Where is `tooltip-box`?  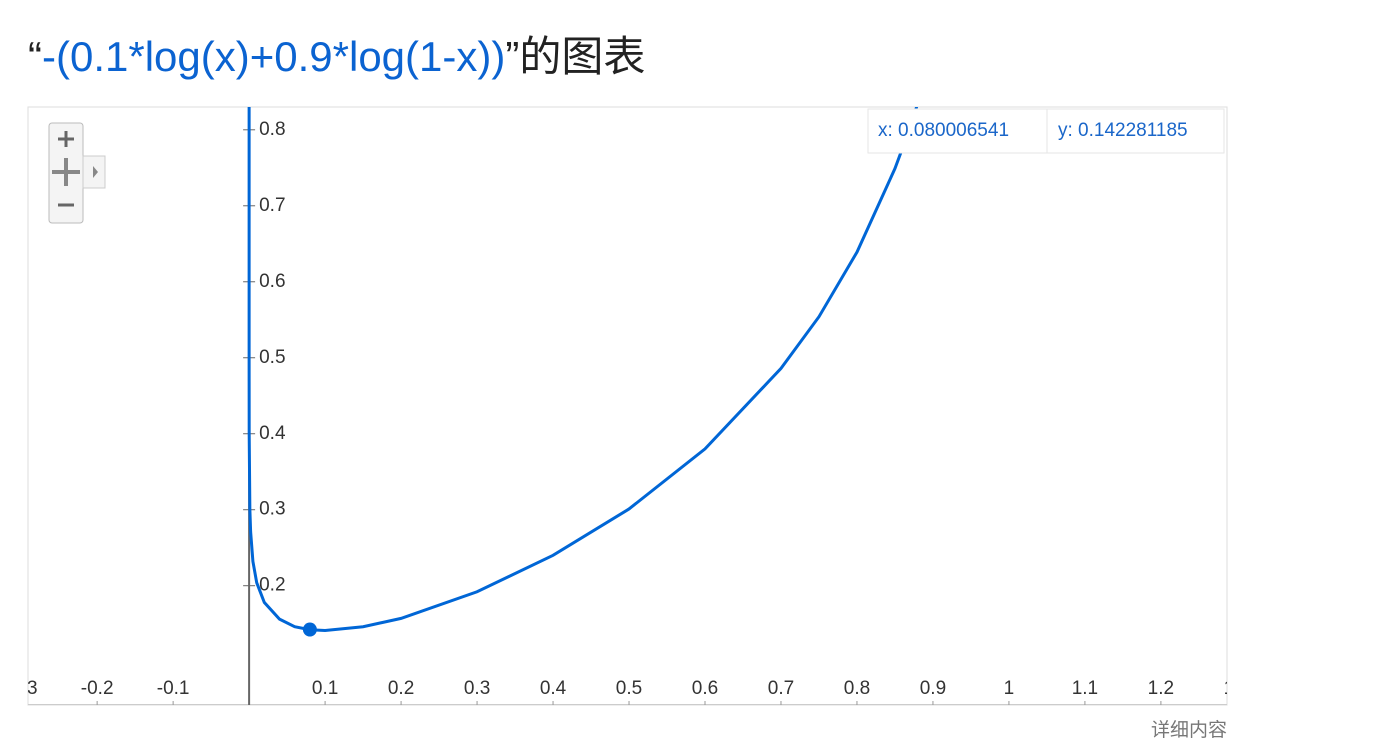 tooltip-box is located at coordinates (1046, 131).